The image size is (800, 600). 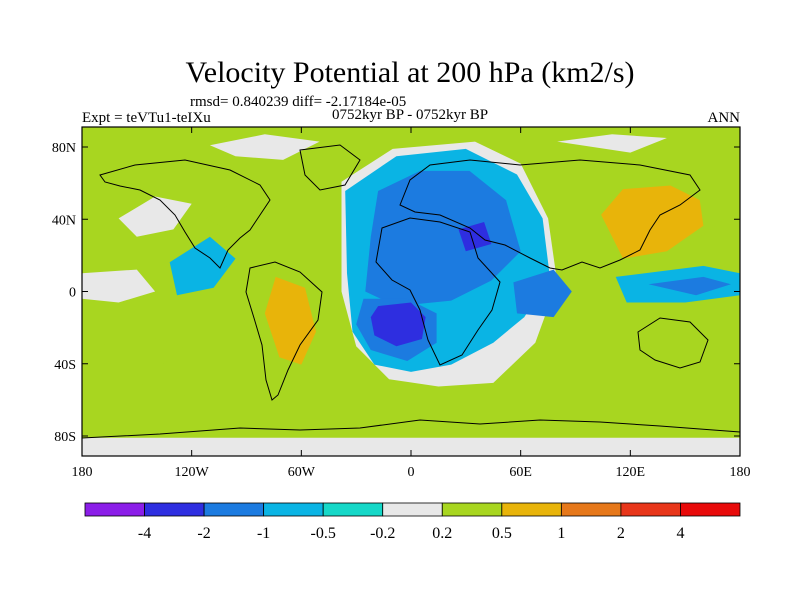 What do you see at coordinates (520, 472) in the screenshot?
I see `x-tick-label: 60E` at bounding box center [520, 472].